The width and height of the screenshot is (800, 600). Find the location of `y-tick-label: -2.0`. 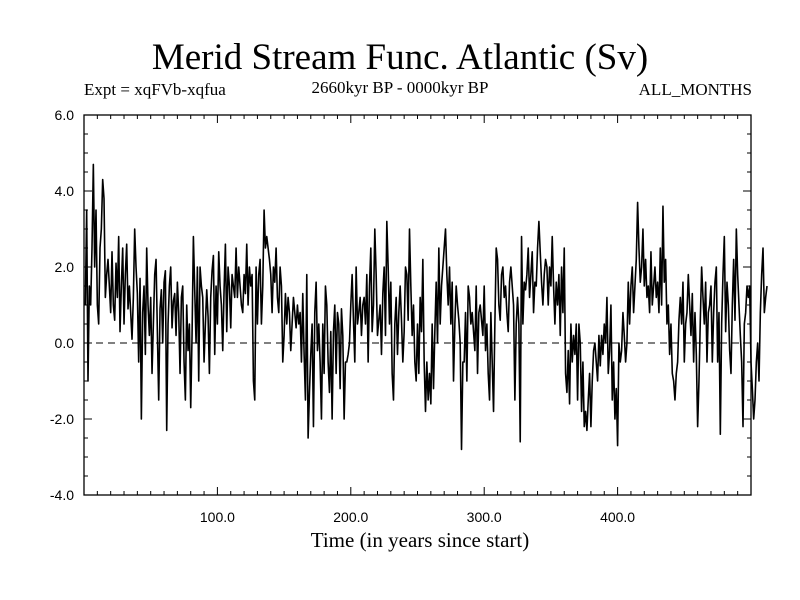

y-tick-label: -2.0 is located at coordinates (62, 419).